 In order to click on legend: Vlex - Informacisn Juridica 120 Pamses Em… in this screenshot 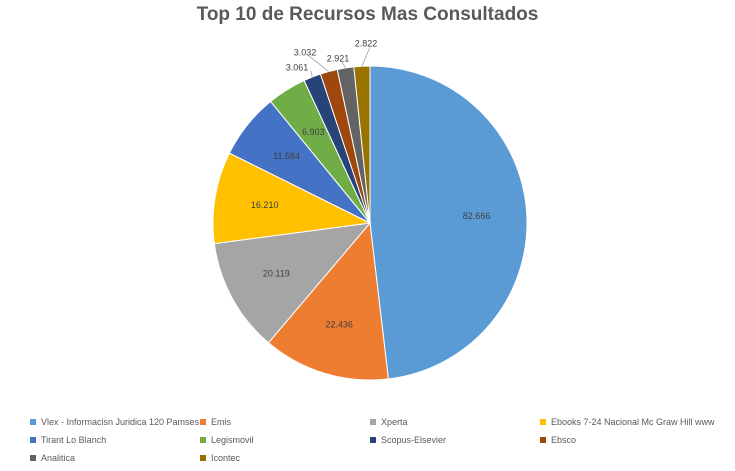, I will do `click(380, 440)`.